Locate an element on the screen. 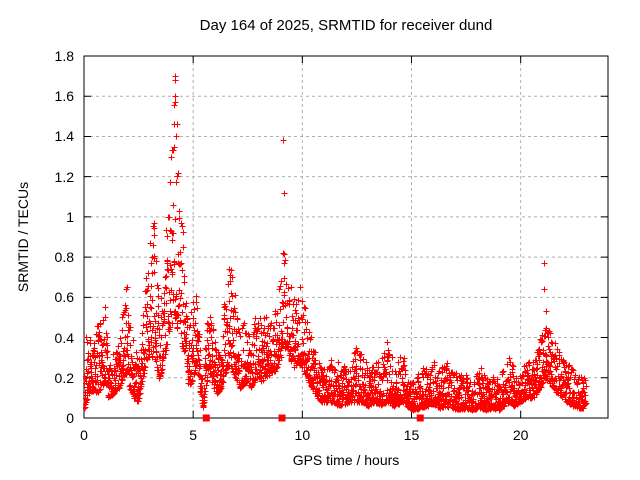  y-tick-label: 0.4 is located at coordinates (64, 337).